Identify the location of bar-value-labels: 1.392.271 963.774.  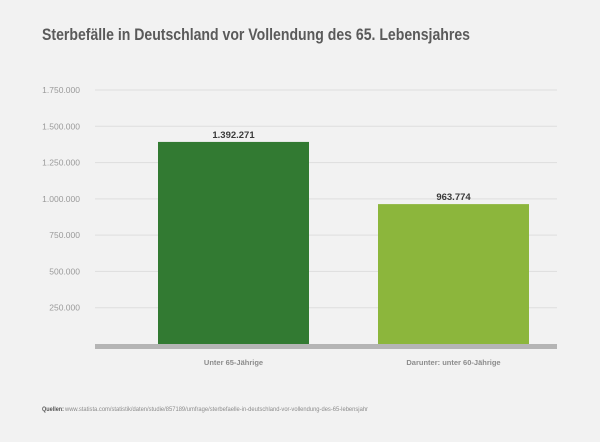
(341, 166).